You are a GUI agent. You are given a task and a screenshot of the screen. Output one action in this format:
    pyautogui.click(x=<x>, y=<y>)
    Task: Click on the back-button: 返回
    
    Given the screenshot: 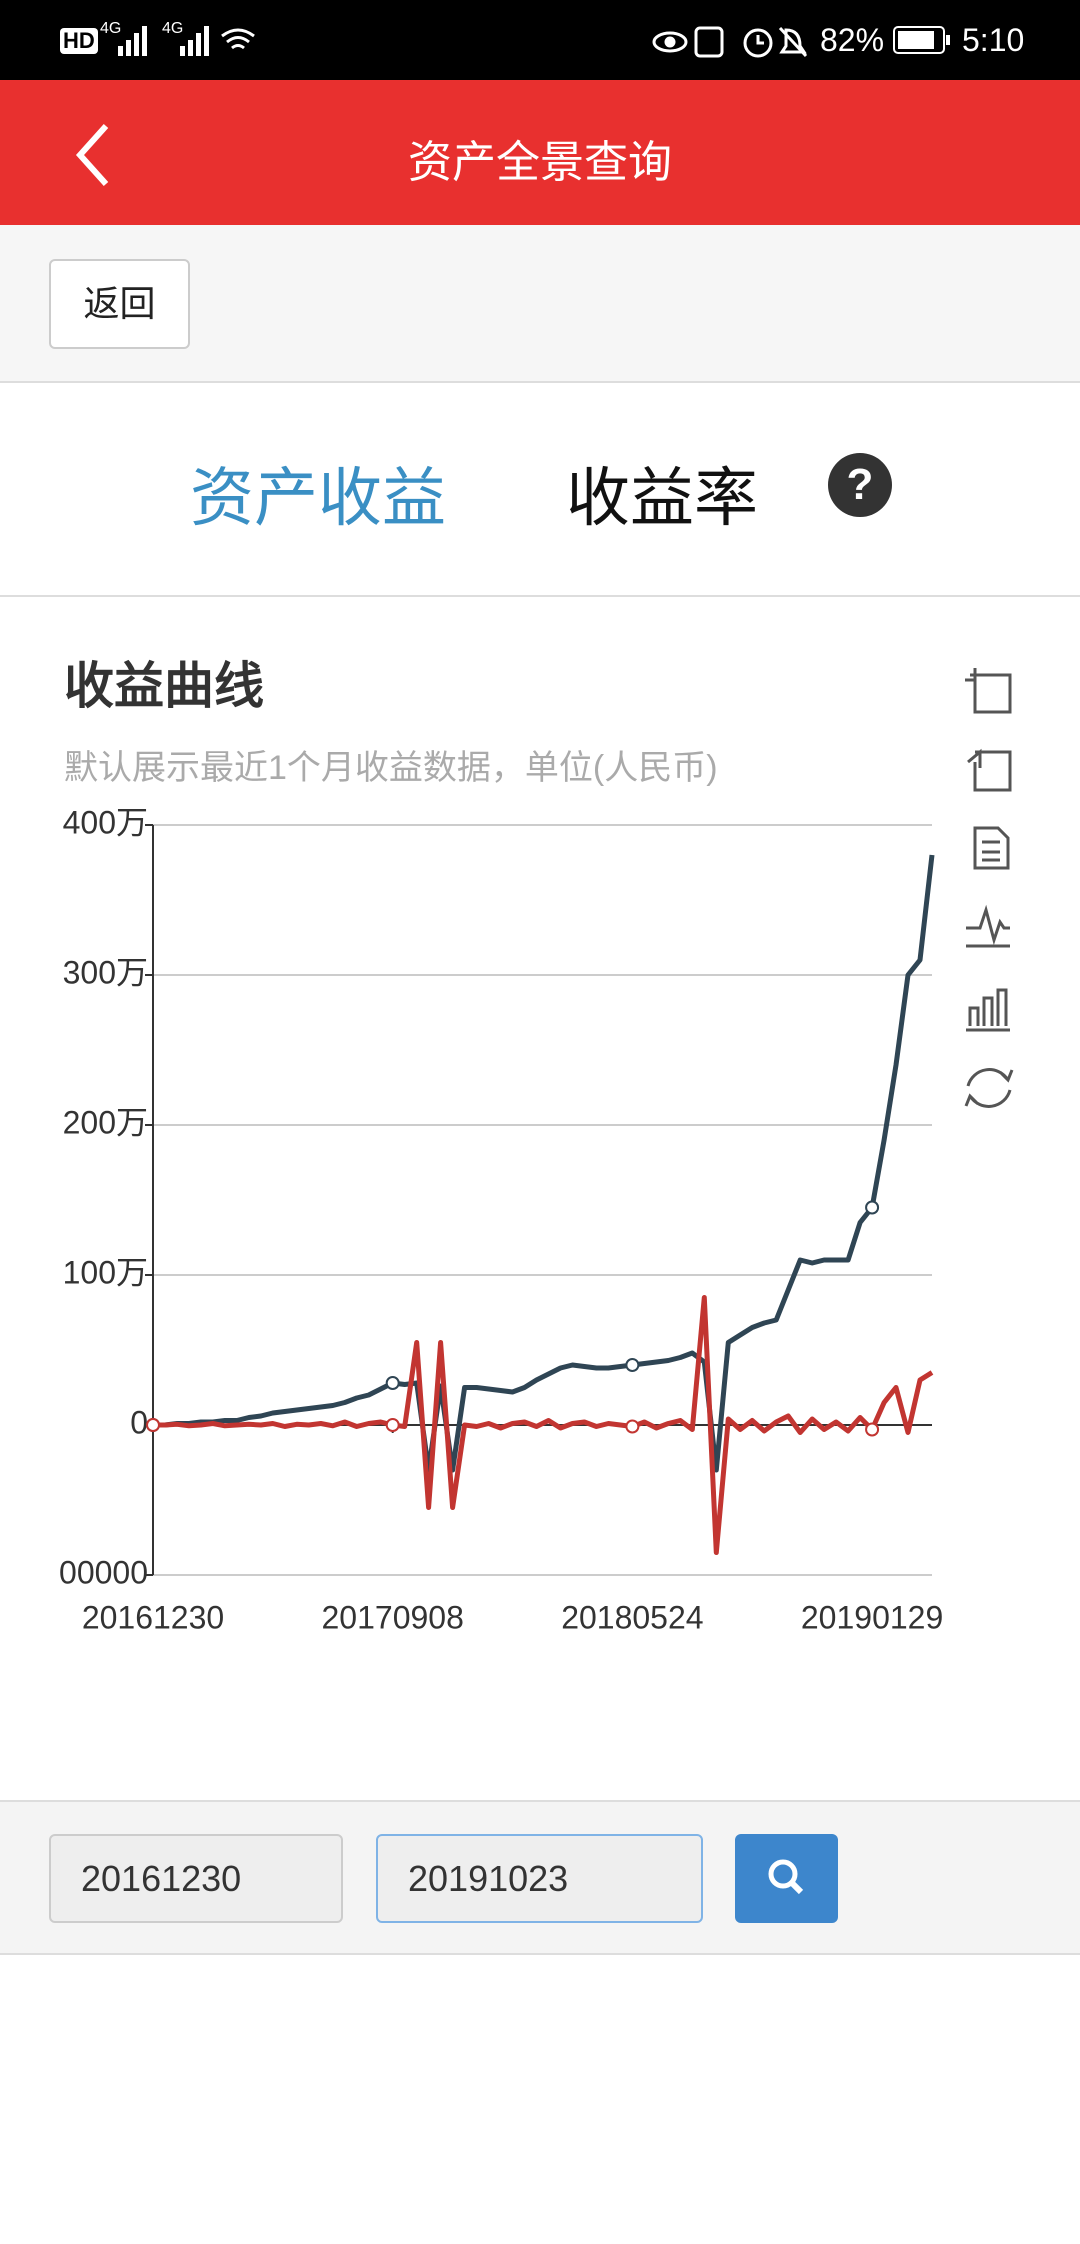 What is the action you would take?
    pyautogui.click(x=119, y=304)
    